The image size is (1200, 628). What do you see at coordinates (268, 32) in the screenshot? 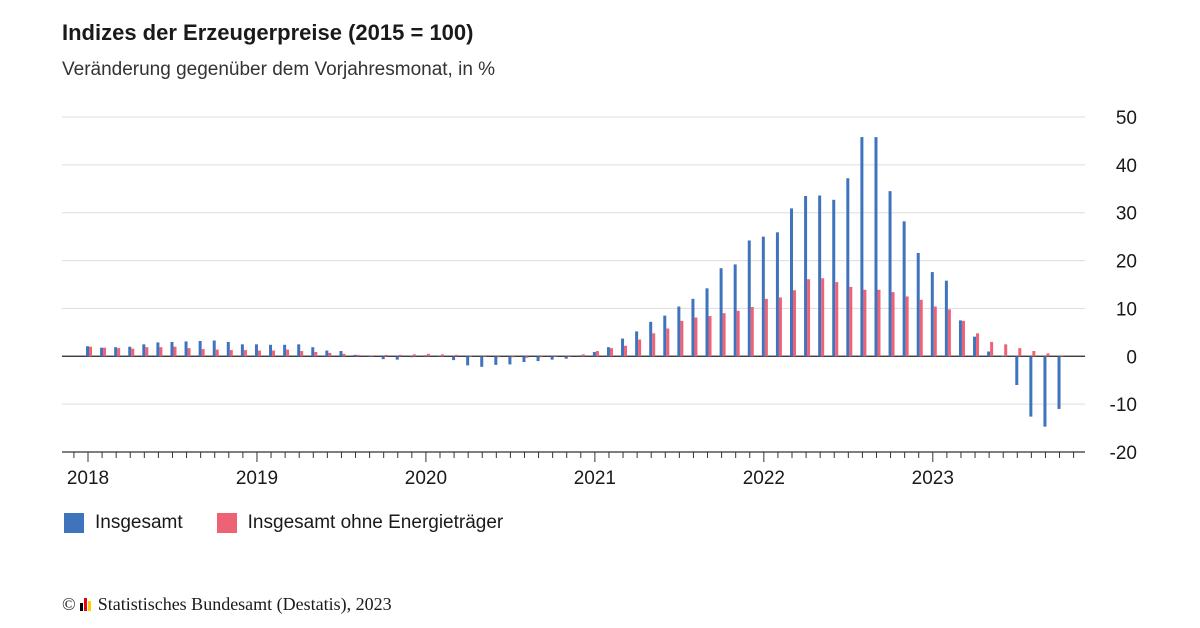
I see `chart-title: Indizes der Erzeugerpreise (2015 = 100)` at bounding box center [268, 32].